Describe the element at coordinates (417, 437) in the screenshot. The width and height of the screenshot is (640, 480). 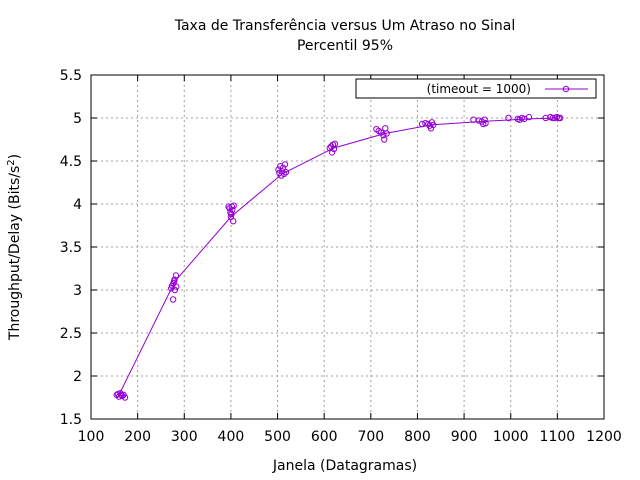
I see `x-tick-label: 800` at that location.